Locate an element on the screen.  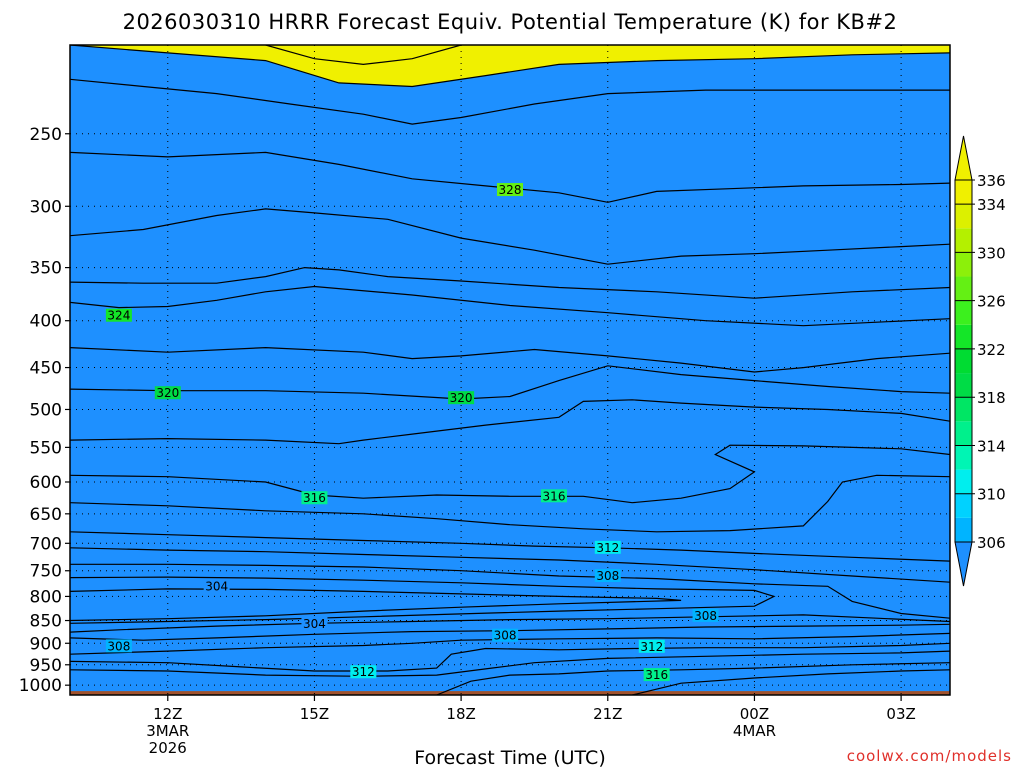
colorbar-top-arrow is located at coordinates (963, 158).